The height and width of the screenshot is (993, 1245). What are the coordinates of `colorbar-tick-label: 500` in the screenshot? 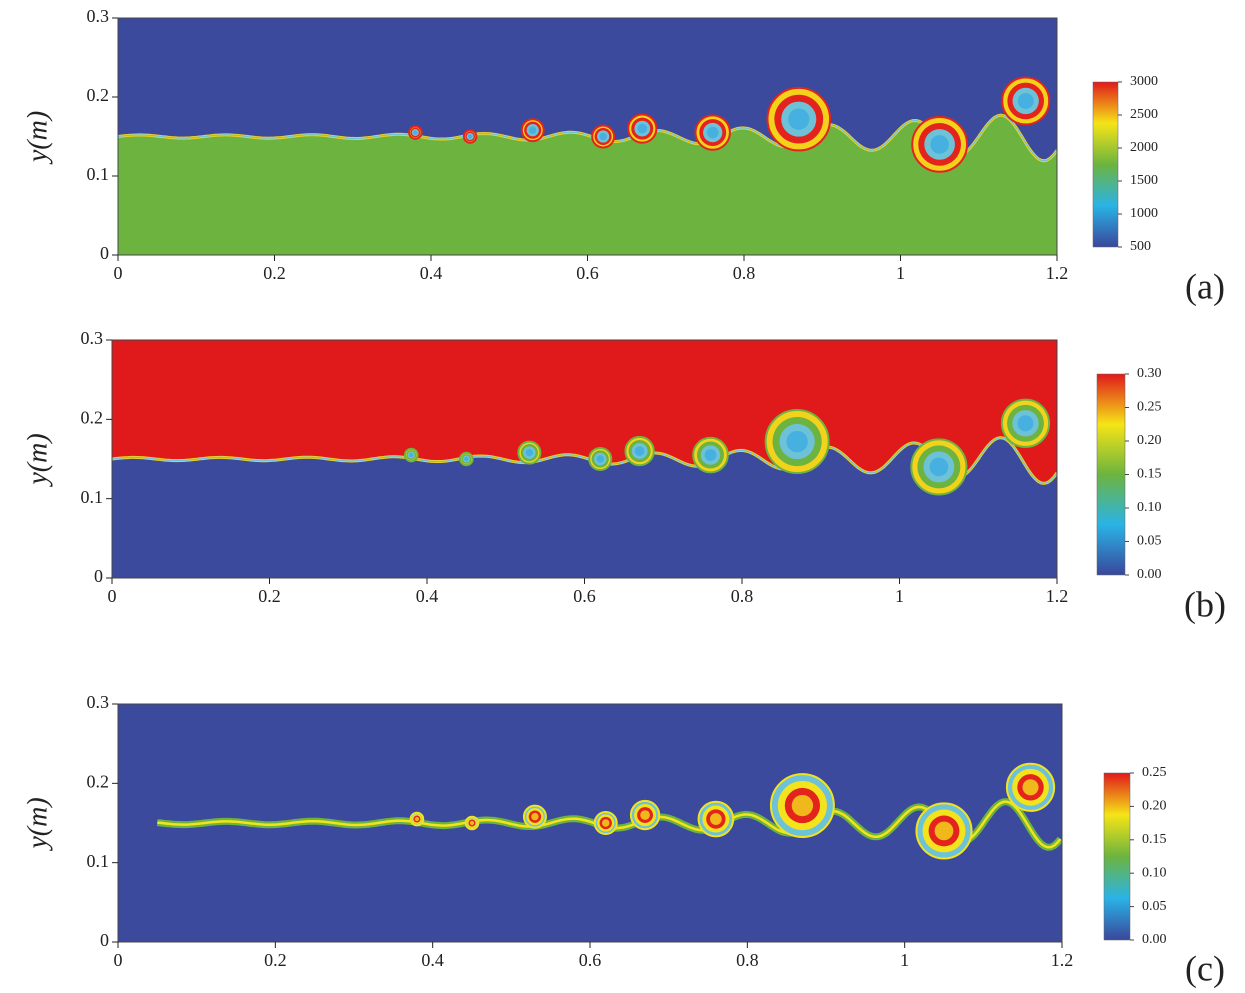 It's located at (1140, 246).